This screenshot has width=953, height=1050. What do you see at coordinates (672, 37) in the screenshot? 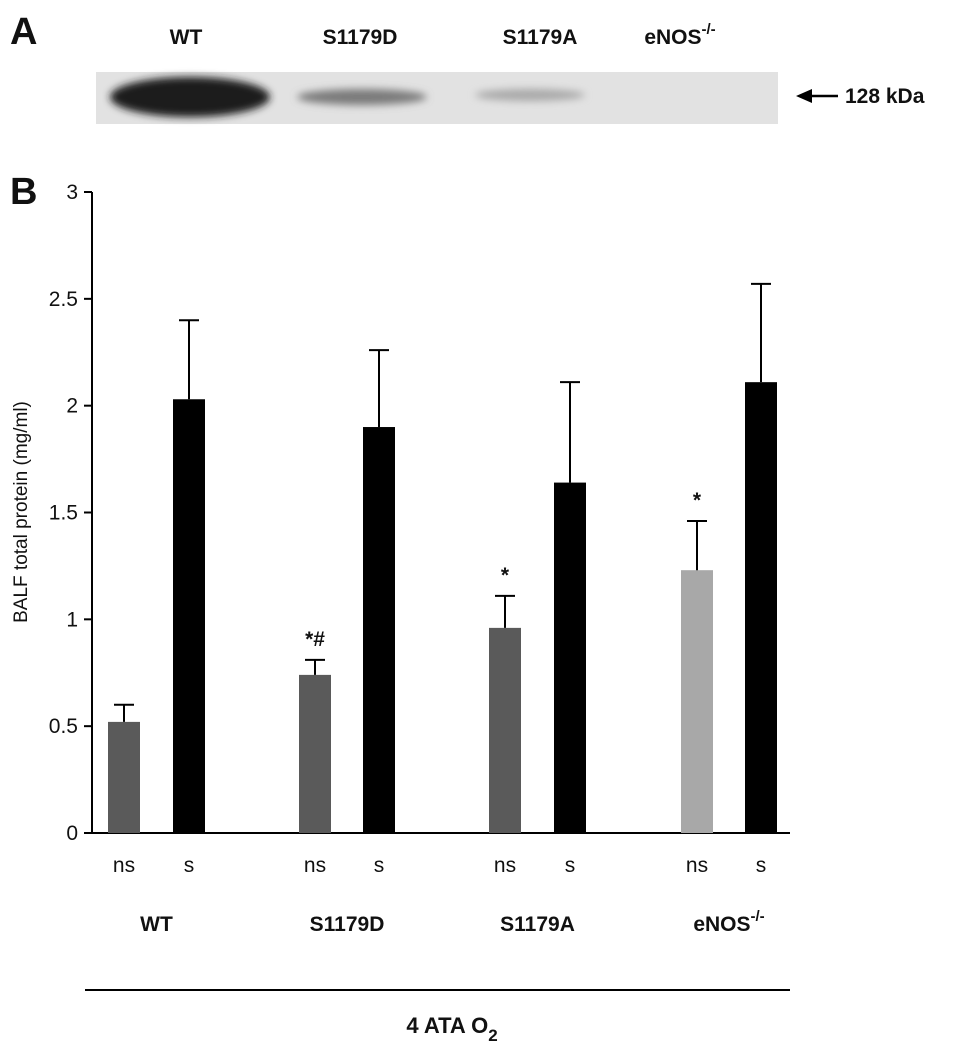
I see `lane-name: eNOS` at bounding box center [672, 37].